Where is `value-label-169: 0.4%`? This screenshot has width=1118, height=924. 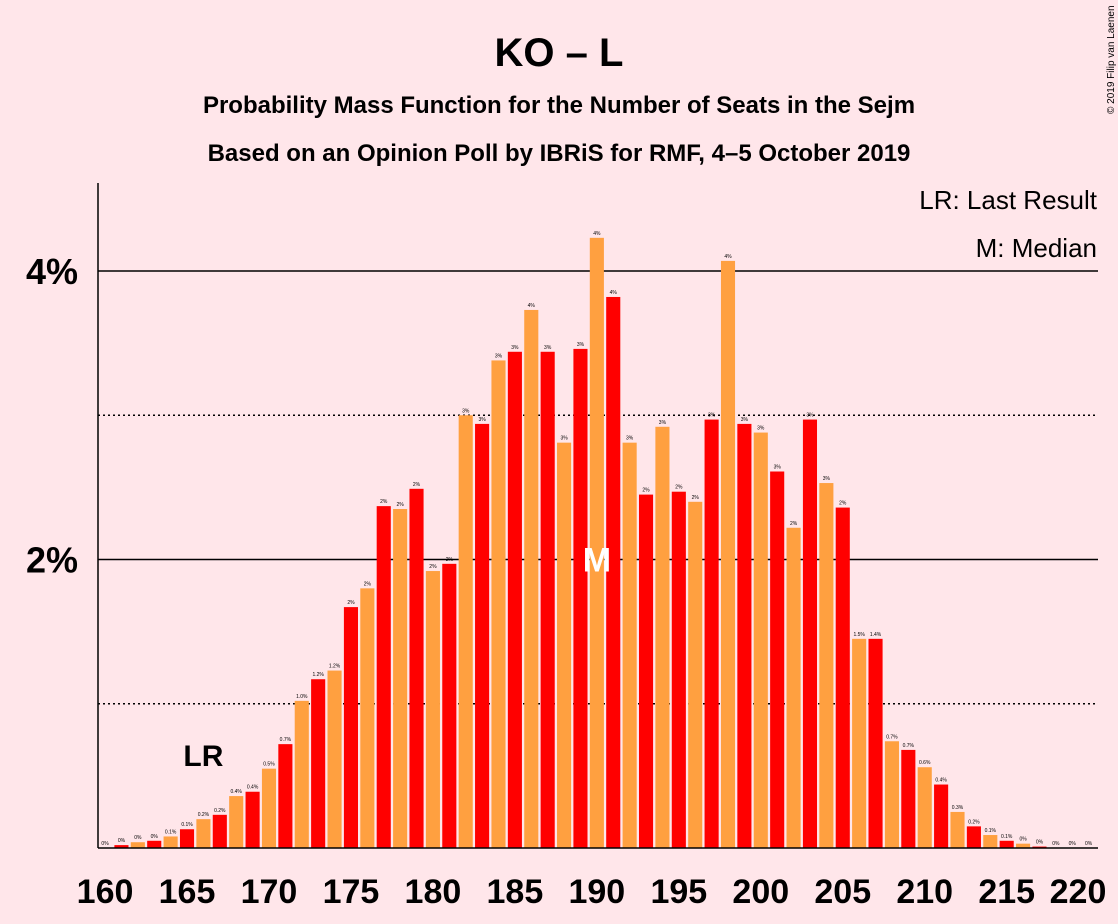 value-label-169: 0.4% is located at coordinates (253, 788).